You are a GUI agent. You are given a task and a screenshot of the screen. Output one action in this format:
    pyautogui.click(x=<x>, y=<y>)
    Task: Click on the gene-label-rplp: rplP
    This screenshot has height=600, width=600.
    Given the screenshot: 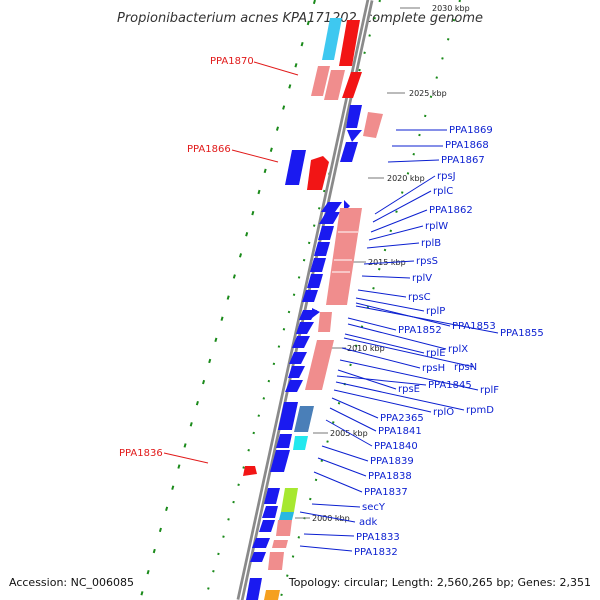 What is the action you would take?
    pyautogui.click(x=435, y=311)
    